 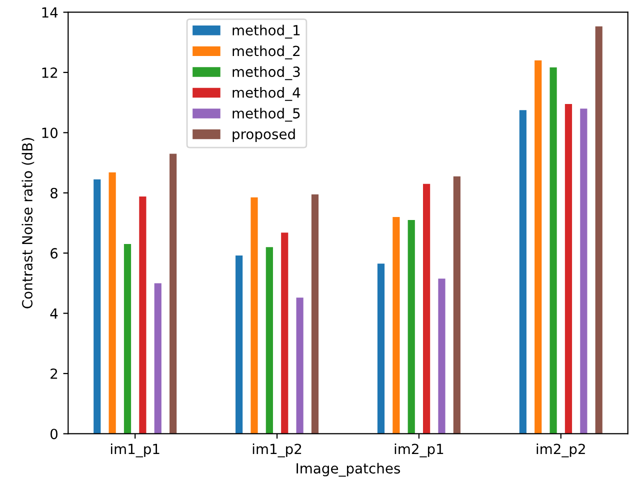 I want to click on x-tick-label: im2_p2, so click(x=560, y=450).